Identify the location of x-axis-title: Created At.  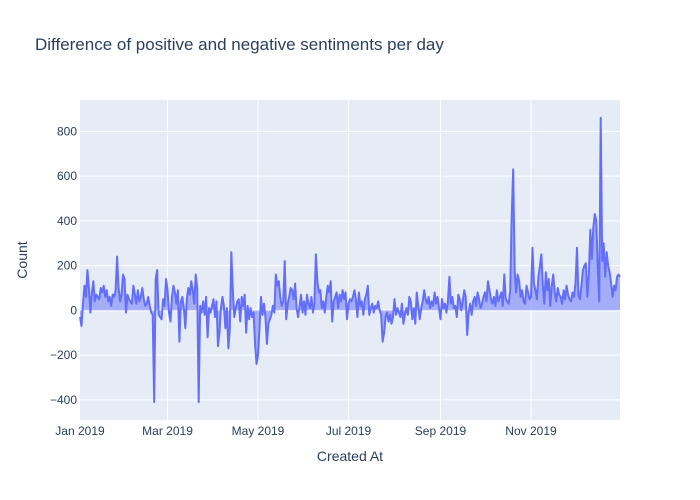
(350, 456).